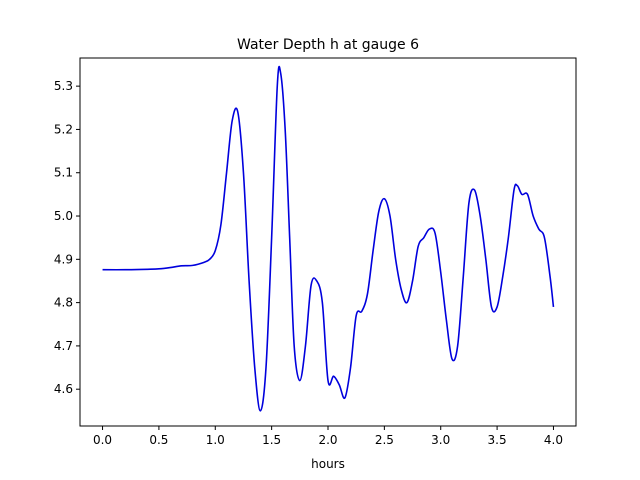 The height and width of the screenshot is (480, 640). What do you see at coordinates (63, 173) in the screenshot?
I see `y-tick-label-5: 5.1` at bounding box center [63, 173].